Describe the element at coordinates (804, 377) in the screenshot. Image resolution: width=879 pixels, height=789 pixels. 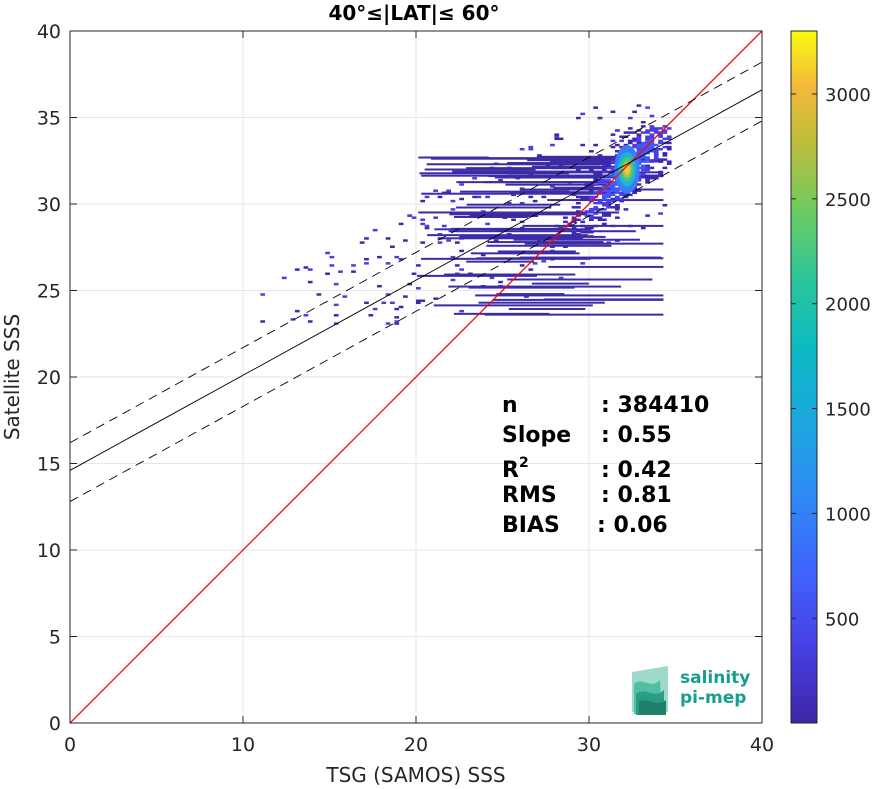
I see `colorbar` at that location.